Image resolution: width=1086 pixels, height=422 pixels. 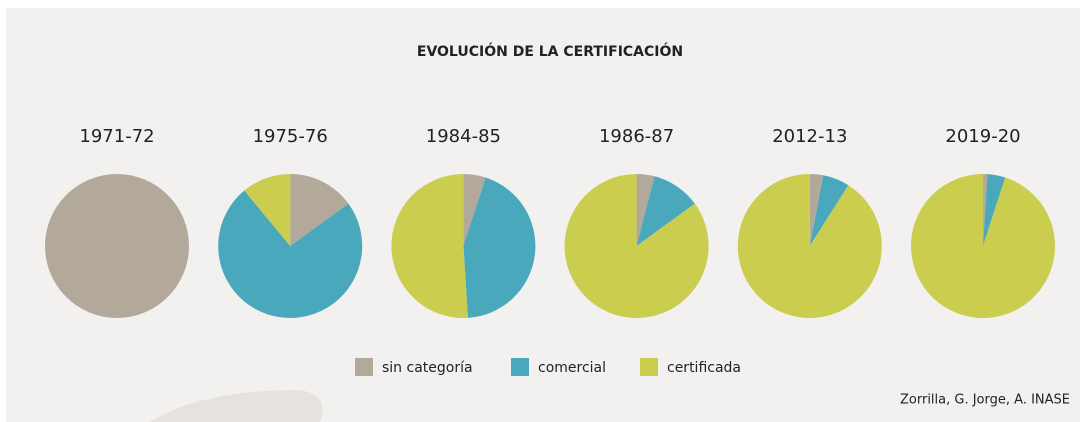 What do you see at coordinates (982, 136) in the screenshot?
I see `pie-title: 2019-20` at bounding box center [982, 136].